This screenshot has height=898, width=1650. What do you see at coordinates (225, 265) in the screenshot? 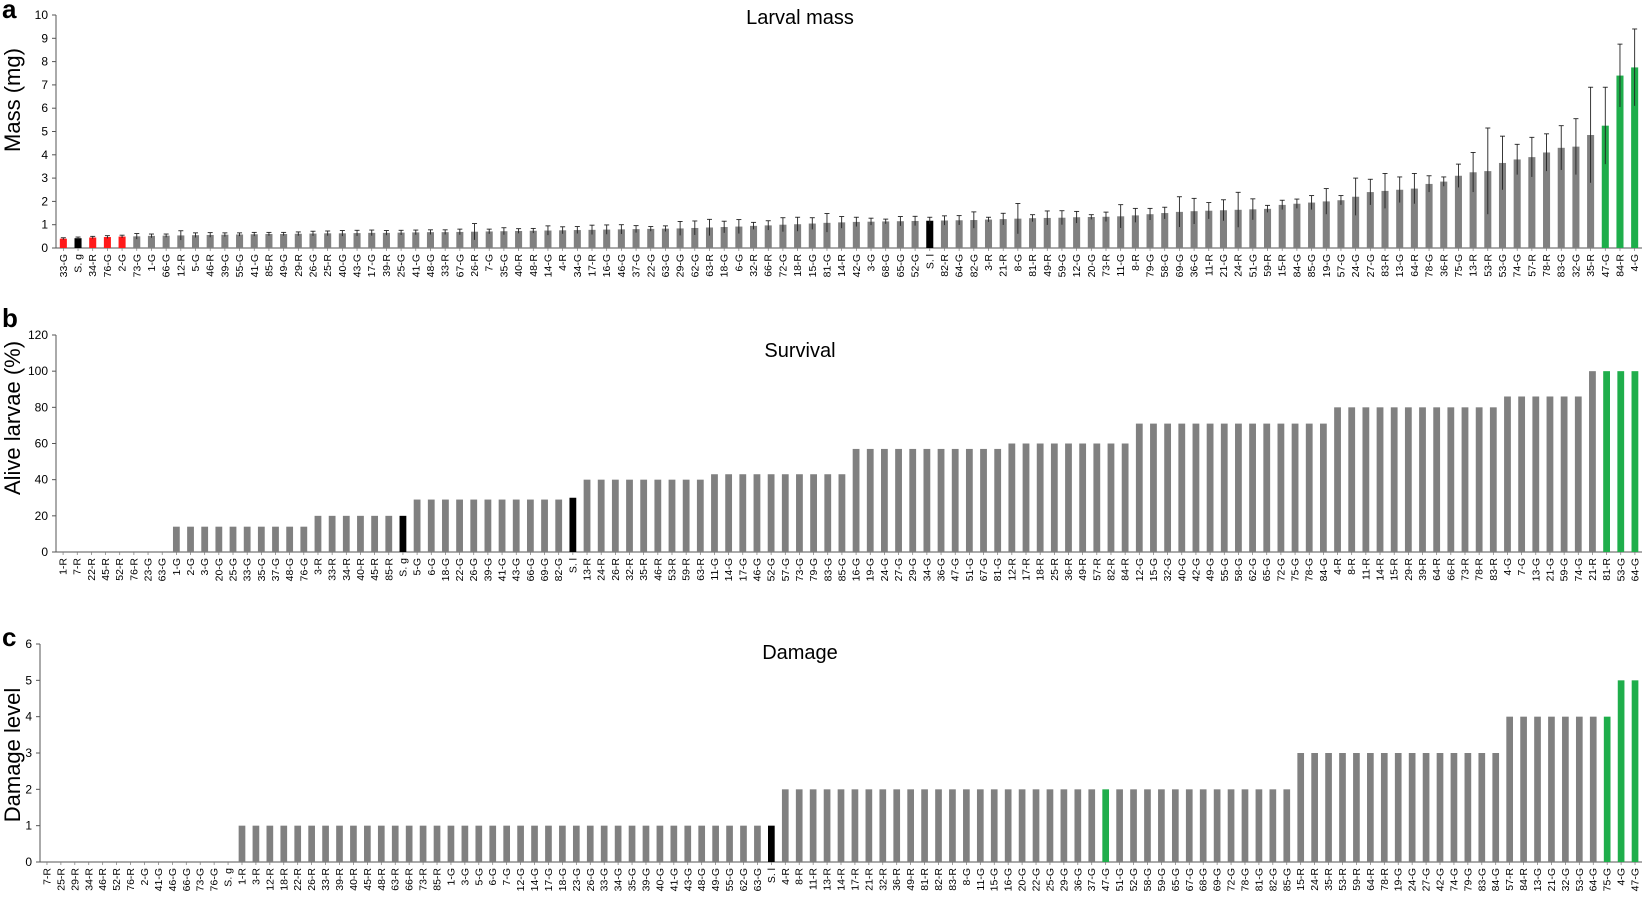
I see `category-label-a: 39-G` at bounding box center [225, 265].